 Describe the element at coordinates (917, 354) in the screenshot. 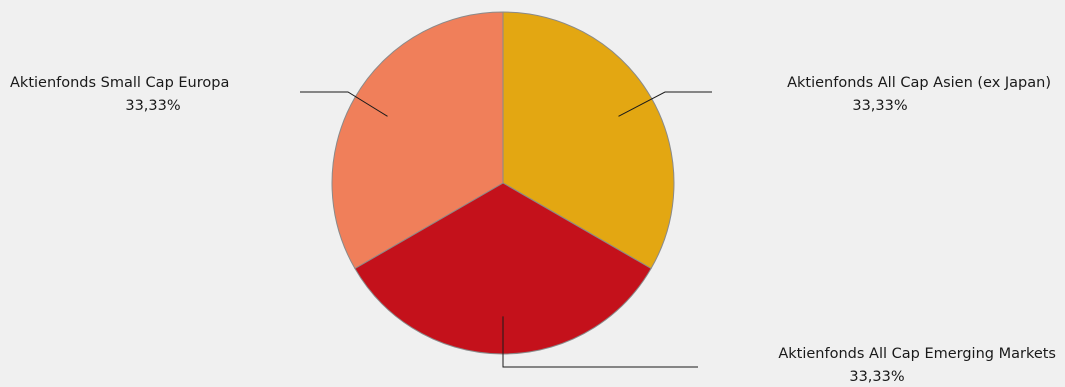

I see `slice-label-name: Aktienfonds All Cap Emerging Markets` at that location.